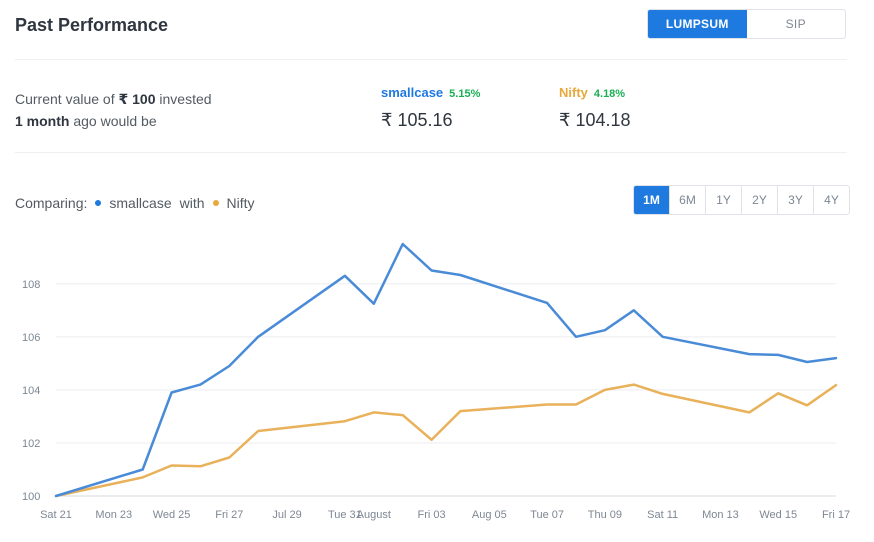 This screenshot has height=542, width=874. What do you see at coordinates (374, 515) in the screenshot?
I see `x-tick-label: August` at bounding box center [374, 515].